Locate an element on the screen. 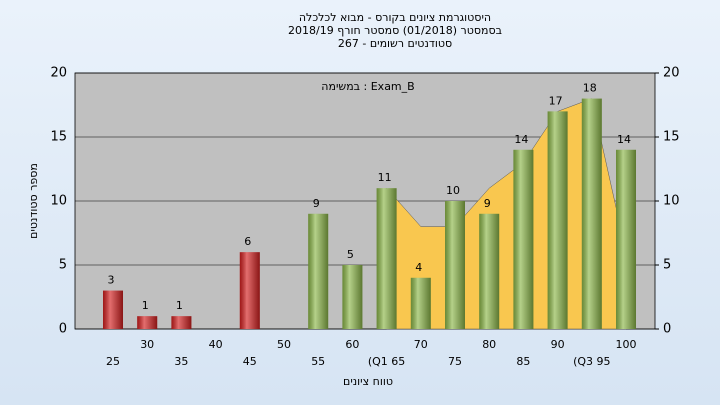 The image size is (720, 405). x-tick-label: 80 is located at coordinates (489, 344).